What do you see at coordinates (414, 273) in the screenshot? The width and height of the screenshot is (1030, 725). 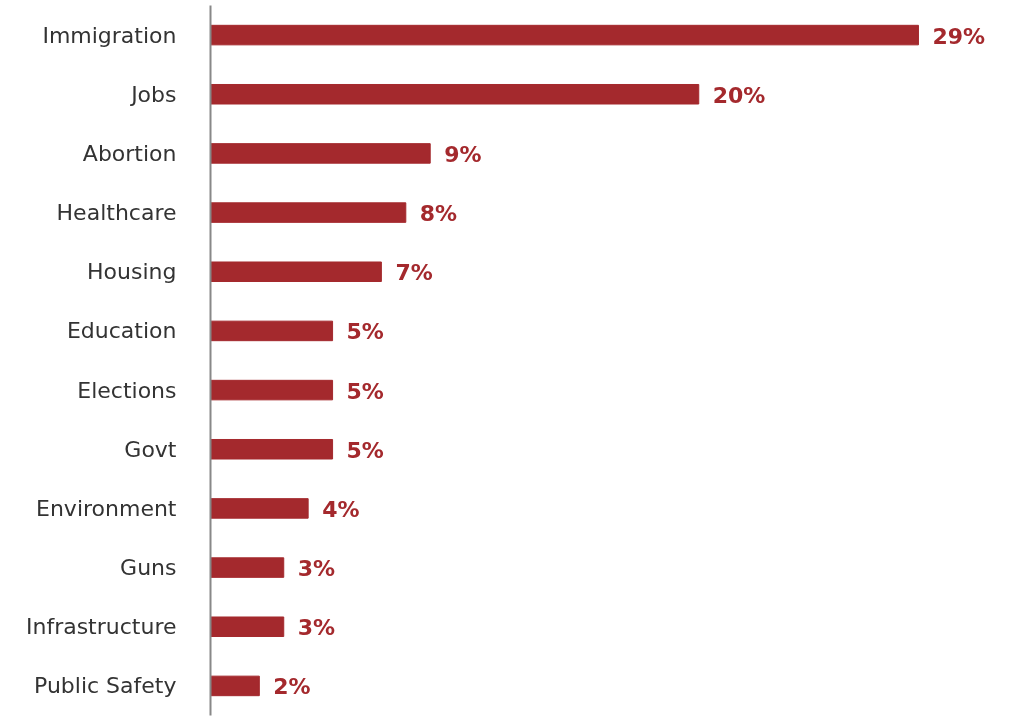 I see `data-label: 7%` at bounding box center [414, 273].